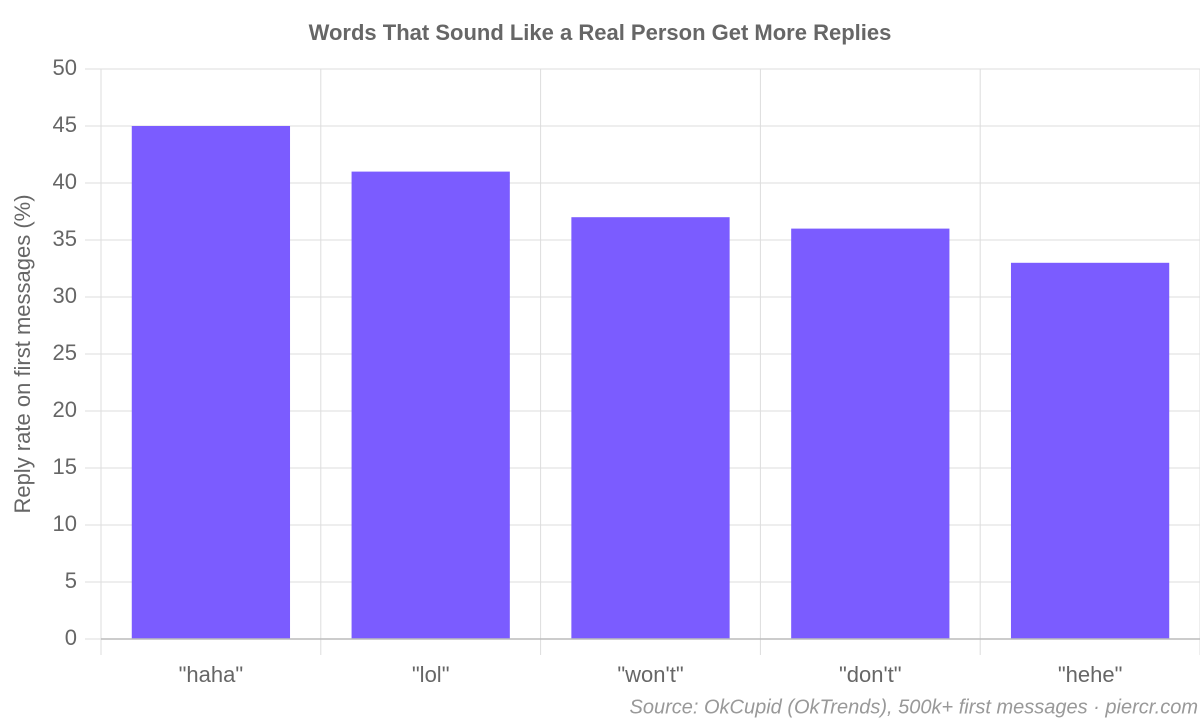 Image resolution: width=1200 pixels, height=720 pixels. What do you see at coordinates (65, 181) in the screenshot?
I see `y-tick-label: 40` at bounding box center [65, 181].